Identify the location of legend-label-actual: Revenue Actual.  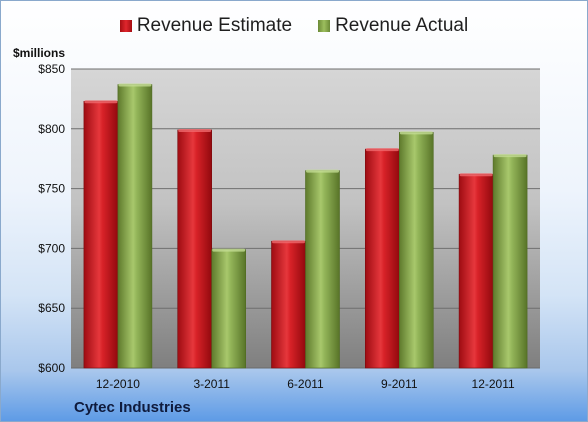
(402, 25).